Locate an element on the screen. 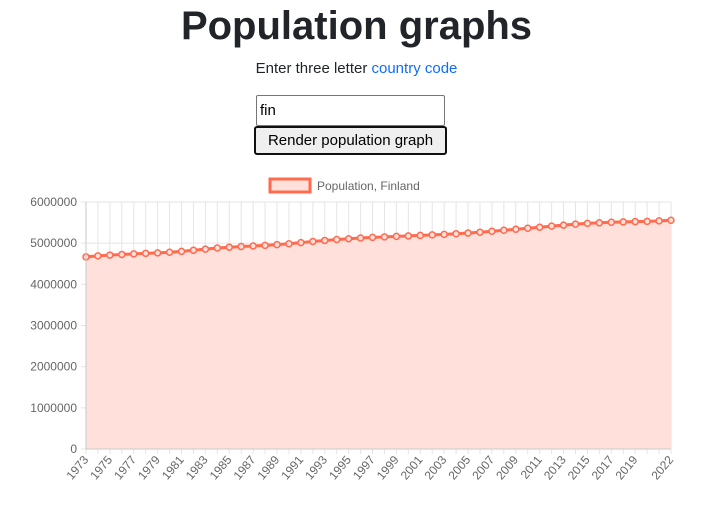  legend-label: Population, Finland is located at coordinates (368, 186).